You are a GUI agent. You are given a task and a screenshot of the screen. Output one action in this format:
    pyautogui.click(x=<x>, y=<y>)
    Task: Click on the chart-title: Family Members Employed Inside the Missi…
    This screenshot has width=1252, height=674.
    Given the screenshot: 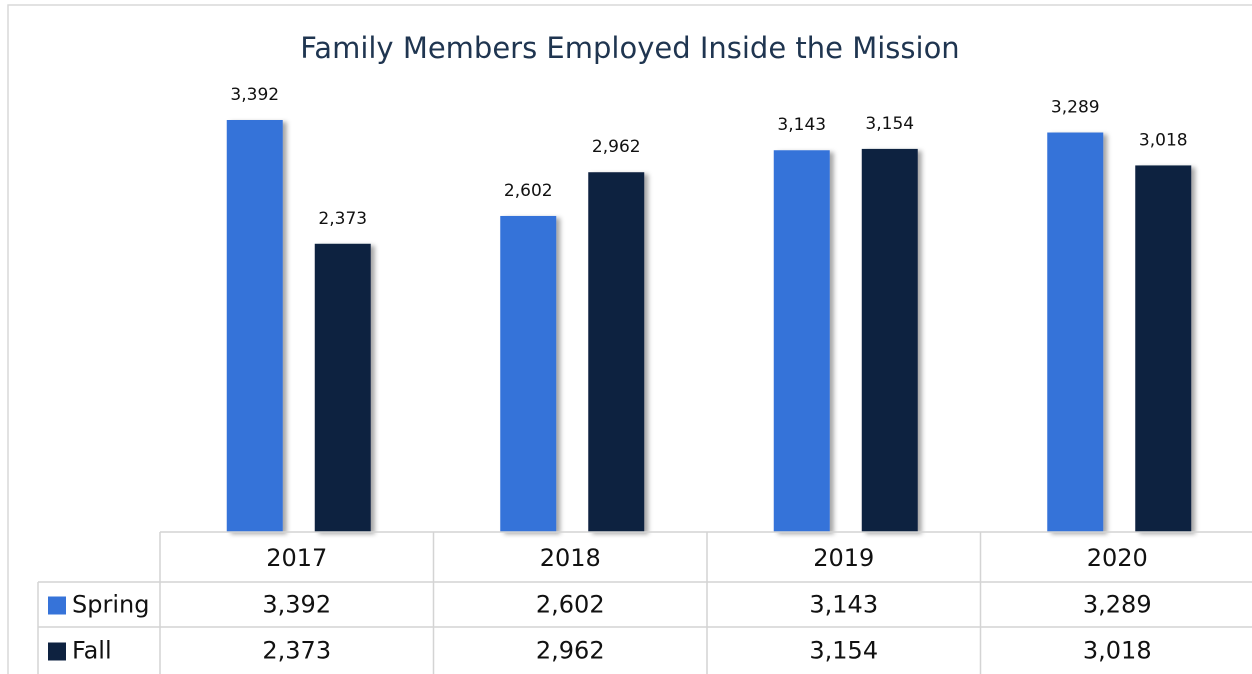 What is the action you would take?
    pyautogui.click(x=629, y=48)
    